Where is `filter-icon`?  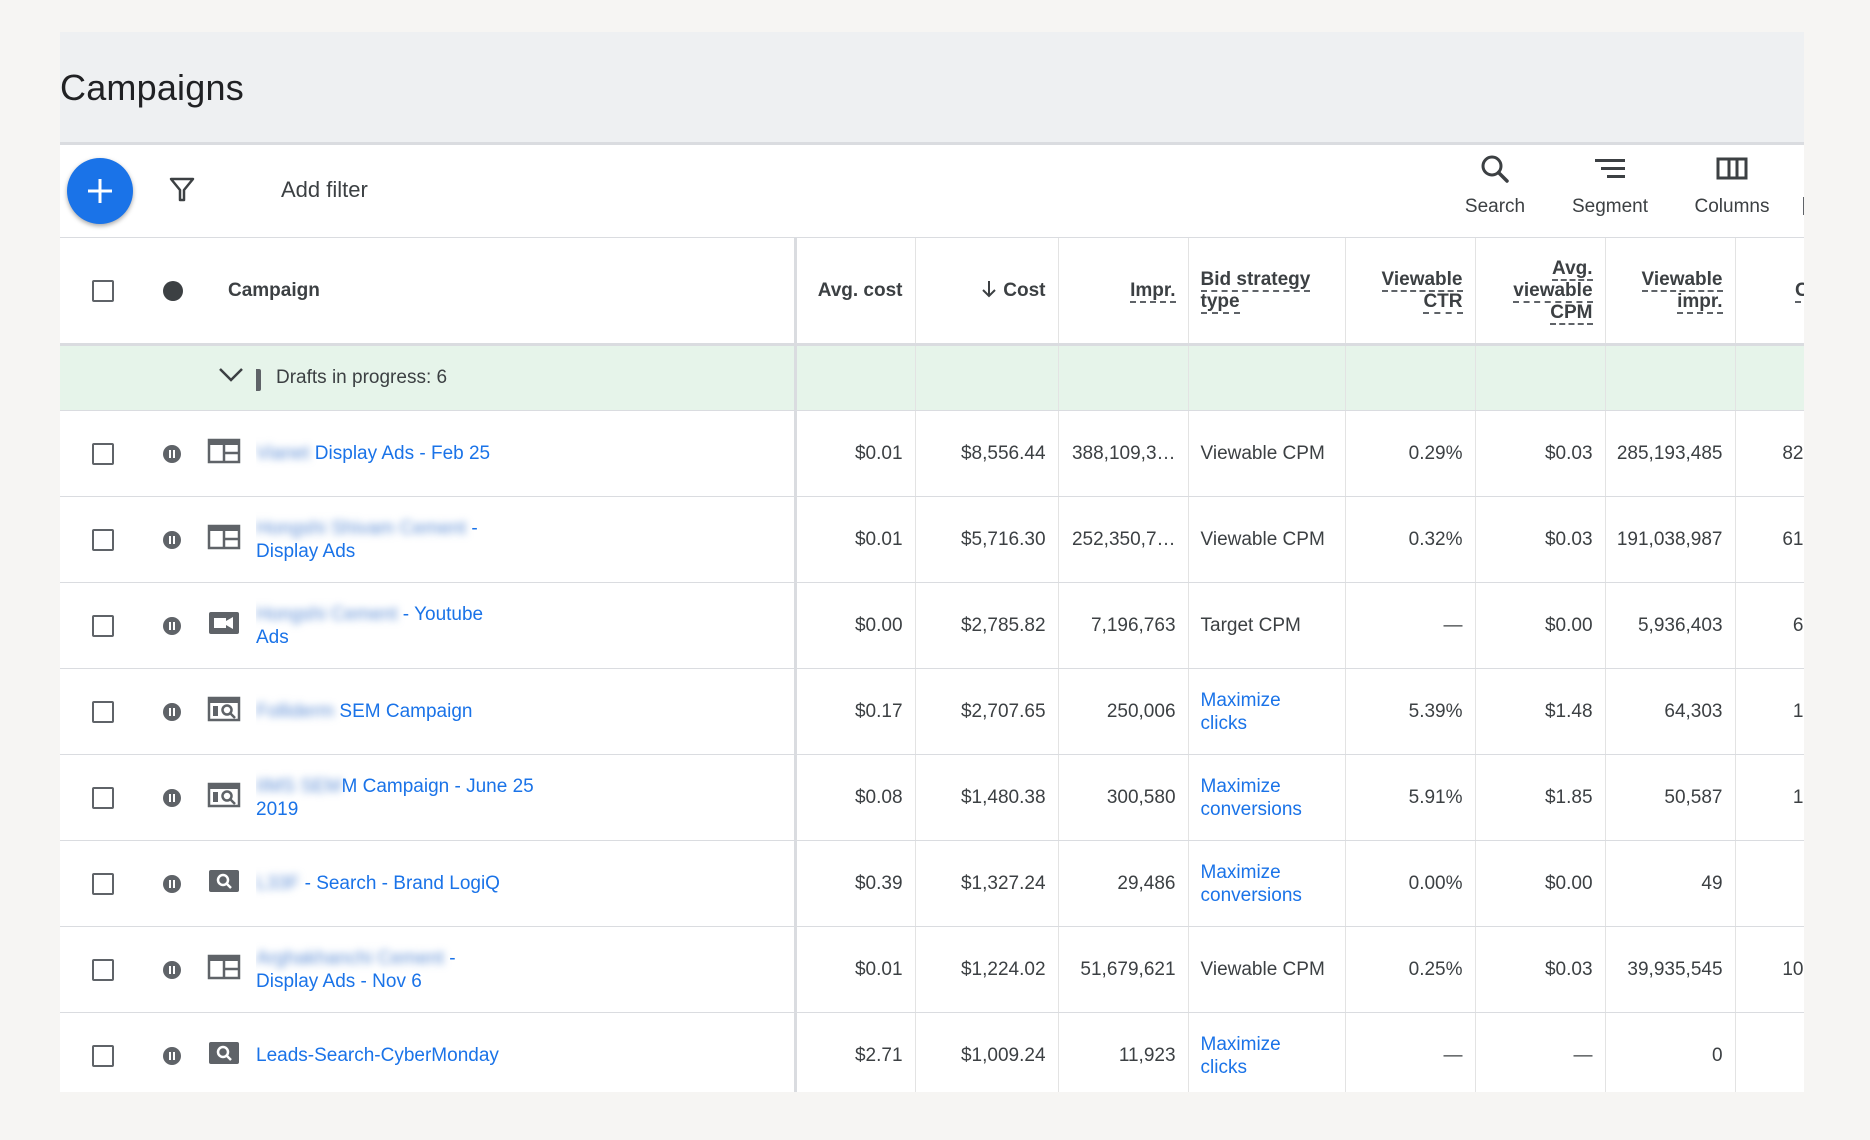 filter-icon is located at coordinates (182, 189).